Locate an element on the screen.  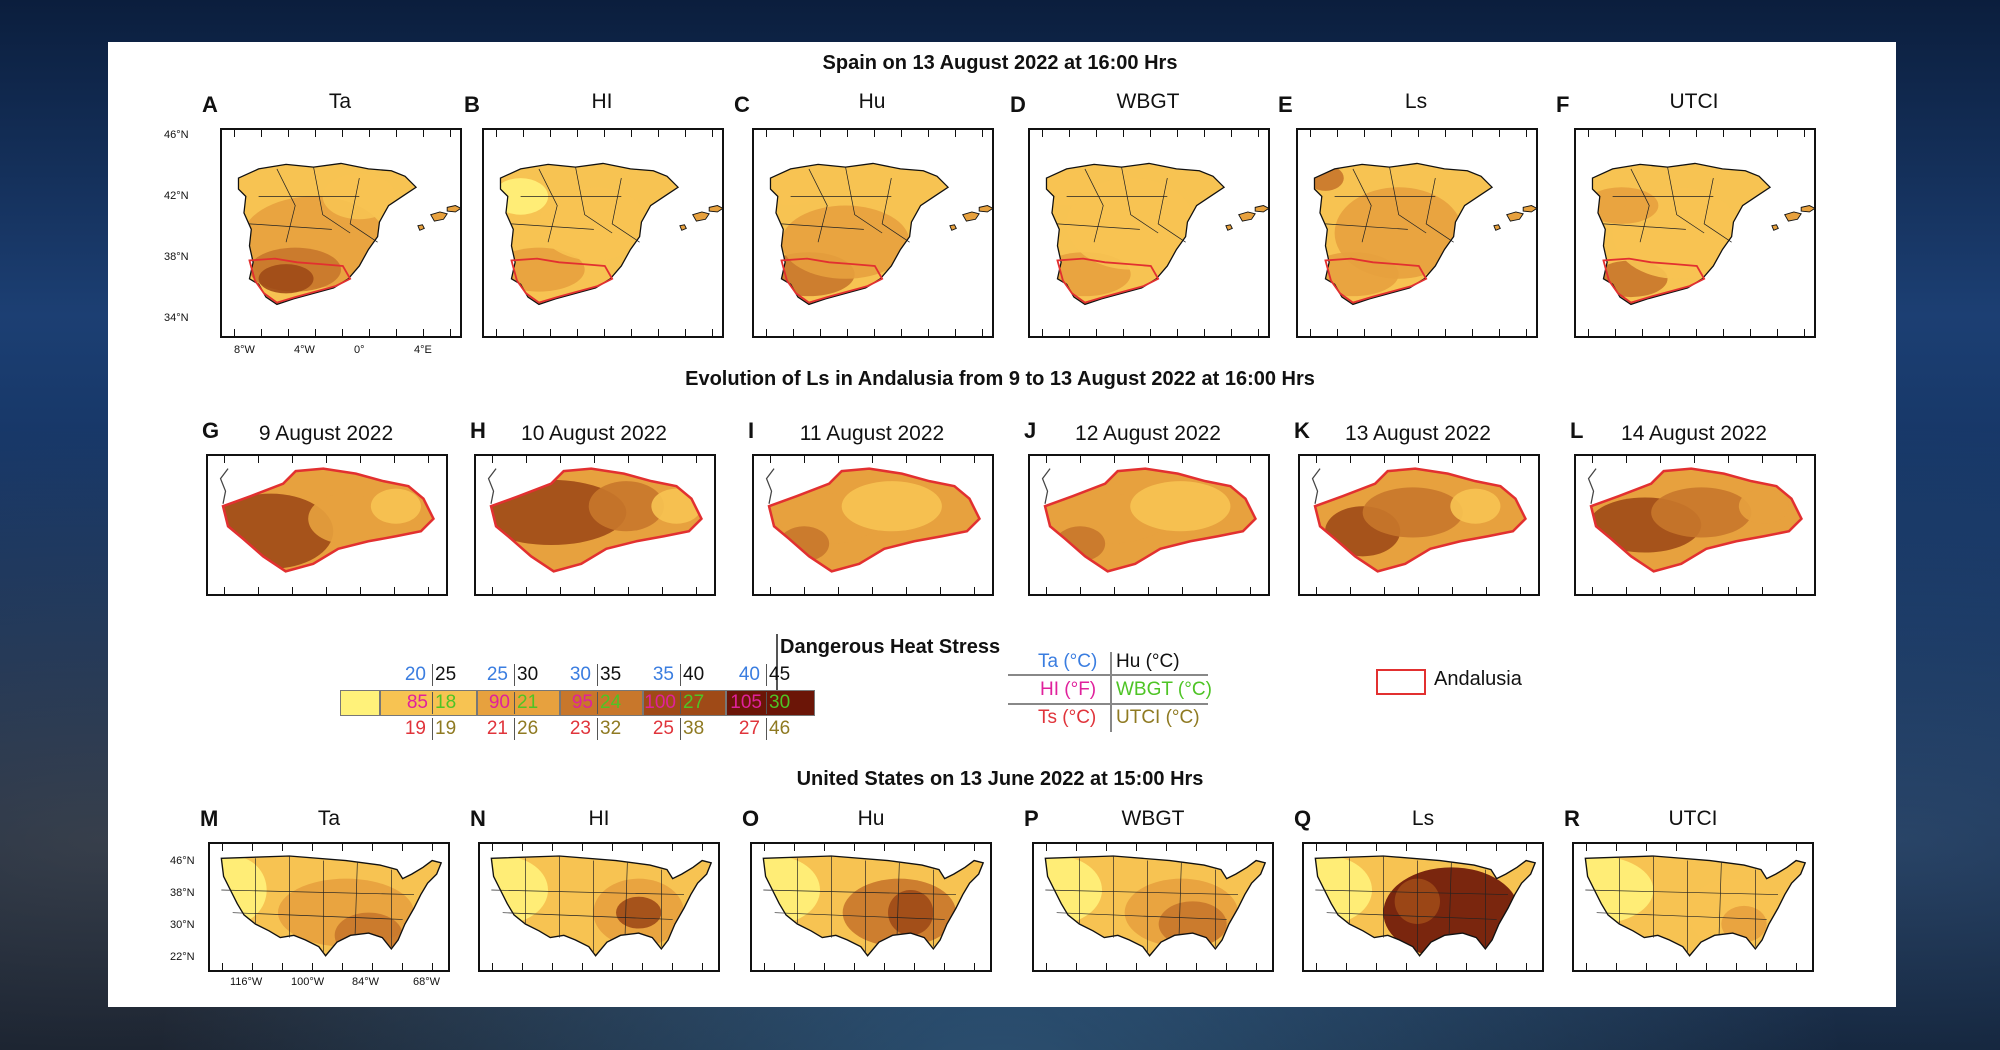
legend-hu-value: 35 is located at coordinates (609, 675).